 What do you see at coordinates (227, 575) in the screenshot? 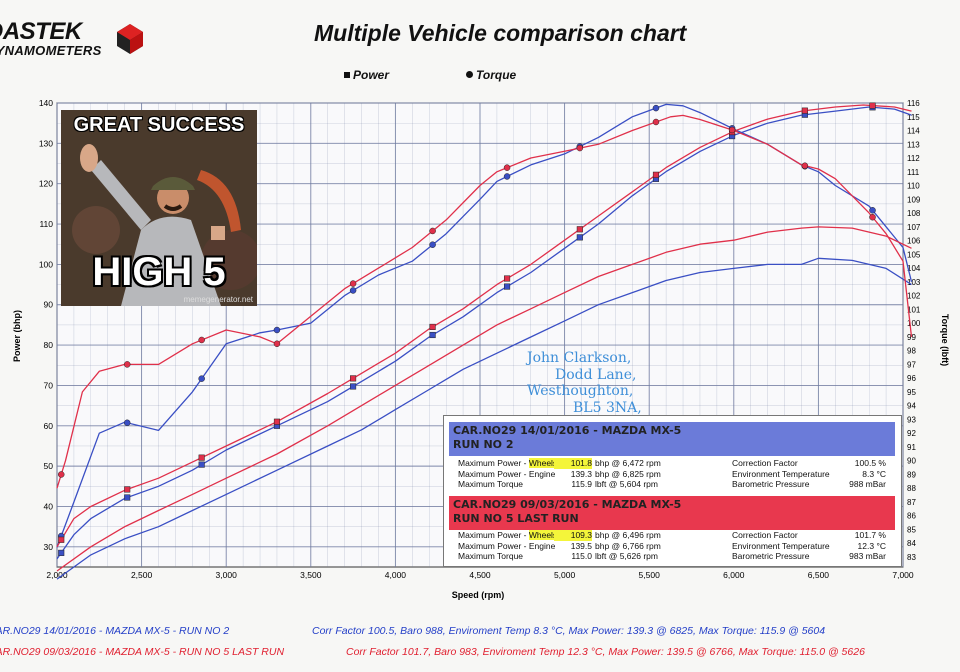
I see `x-tick-label: 3,000` at bounding box center [227, 575].